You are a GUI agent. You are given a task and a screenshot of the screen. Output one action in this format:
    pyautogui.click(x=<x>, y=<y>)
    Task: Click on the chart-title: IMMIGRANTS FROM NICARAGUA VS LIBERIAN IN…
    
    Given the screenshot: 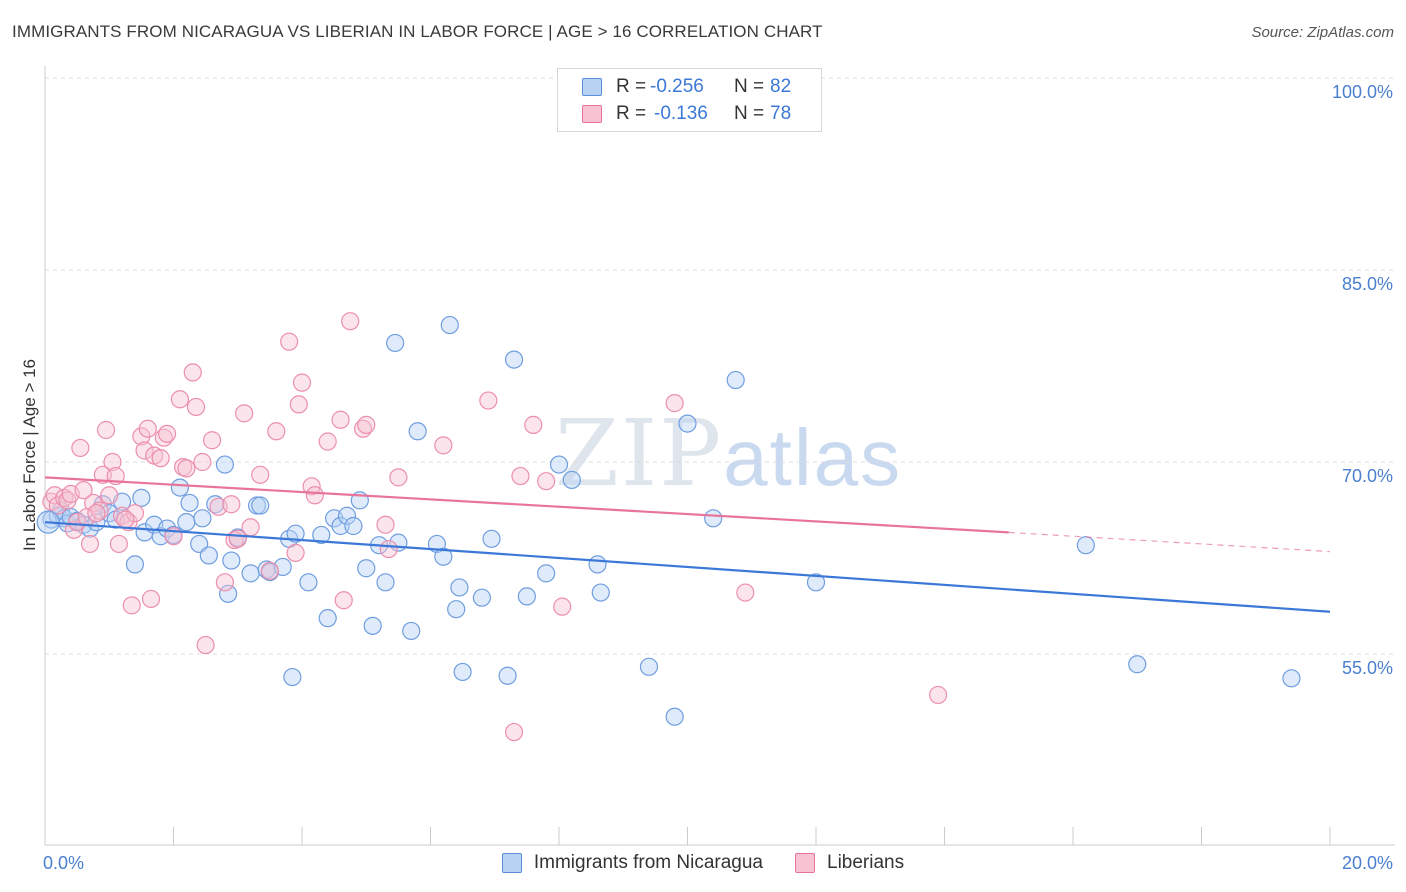 What is the action you would take?
    pyautogui.click(x=417, y=31)
    